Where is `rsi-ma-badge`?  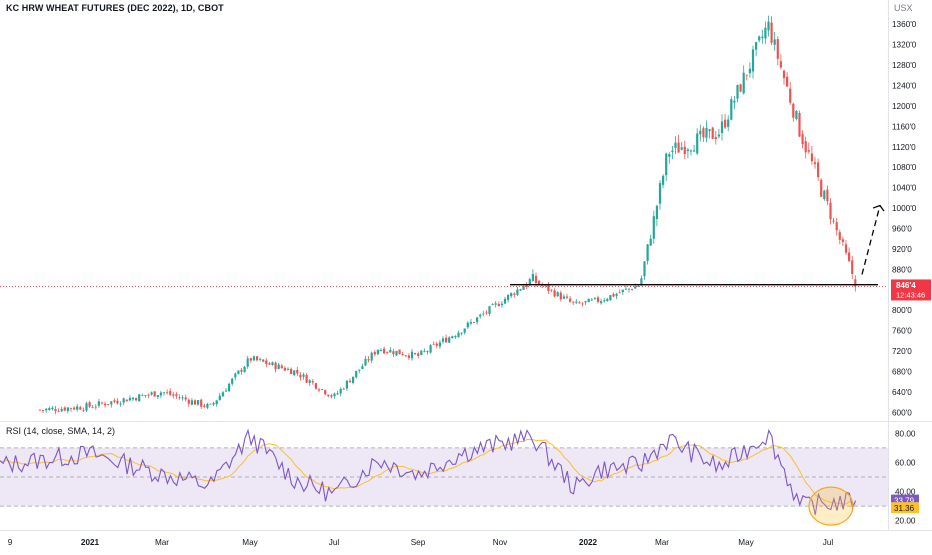 rsi-ma-badge is located at coordinates (905, 508).